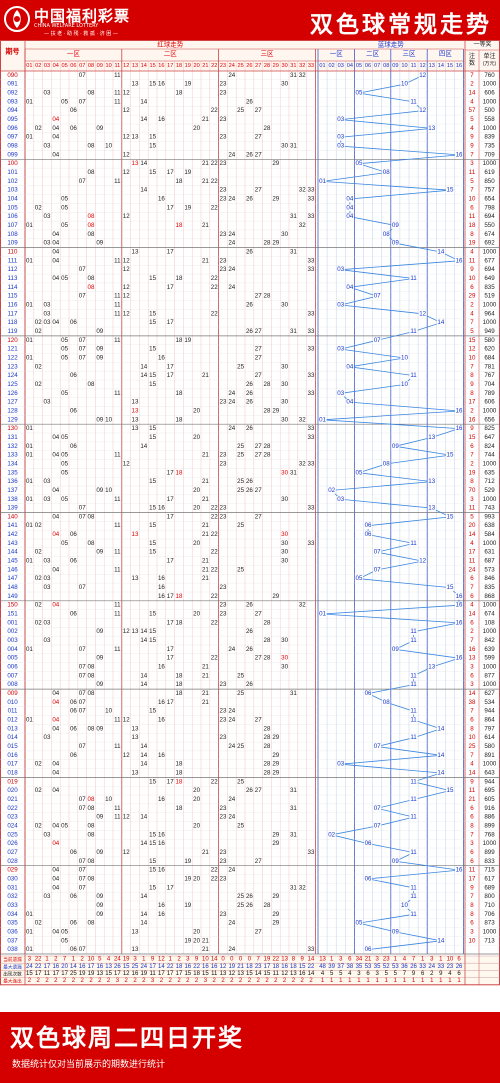  What do you see at coordinates (258, 296) in the screenshot?
I see `red-ball-number: 27` at bounding box center [258, 296].